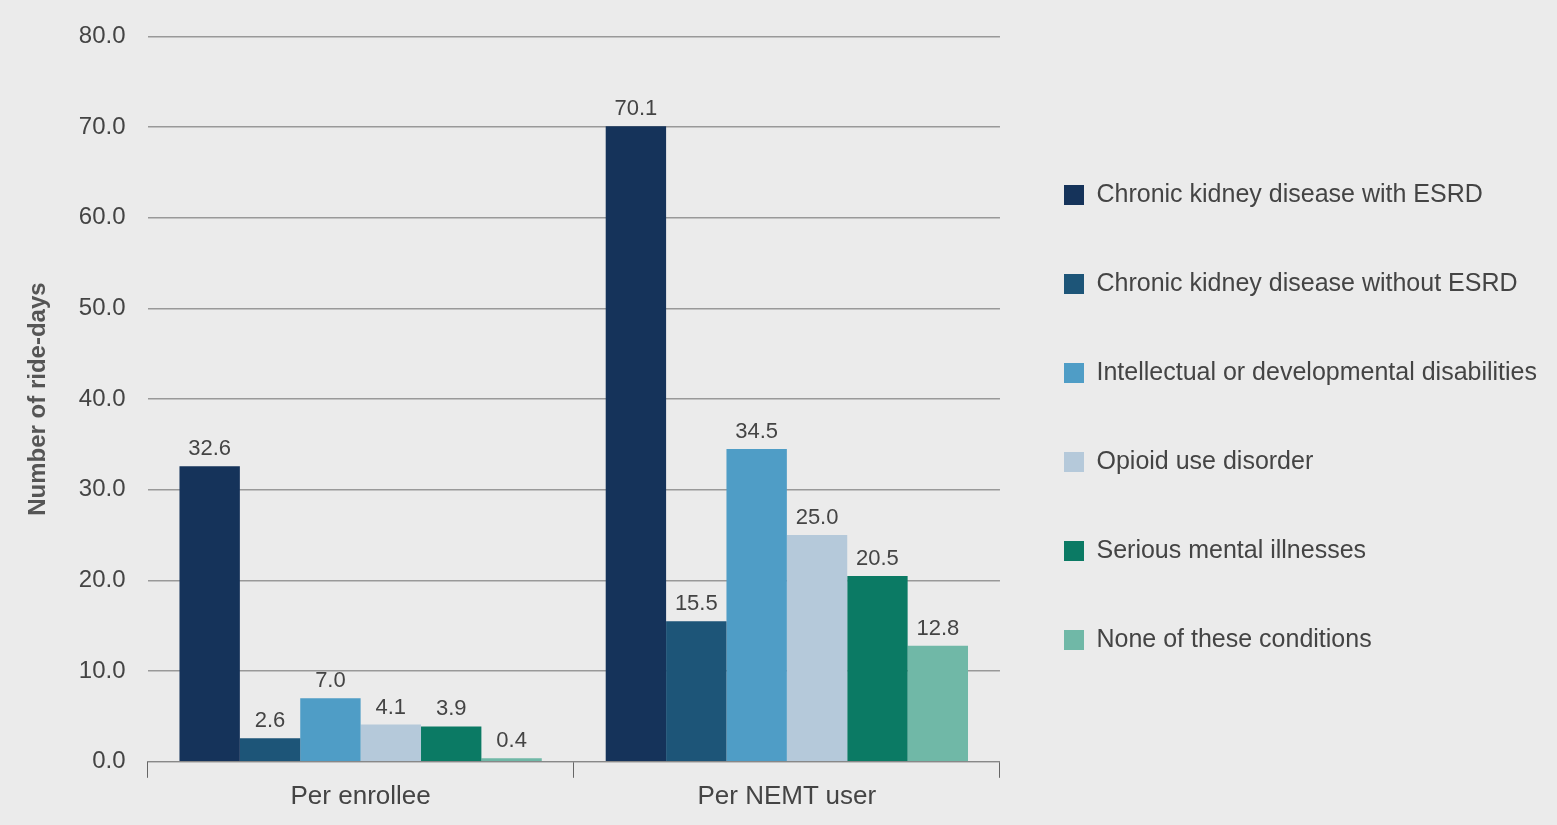  Describe the element at coordinates (1289, 192) in the screenshot. I see `legend-label: Chronic kidney disease with ESRD` at that location.